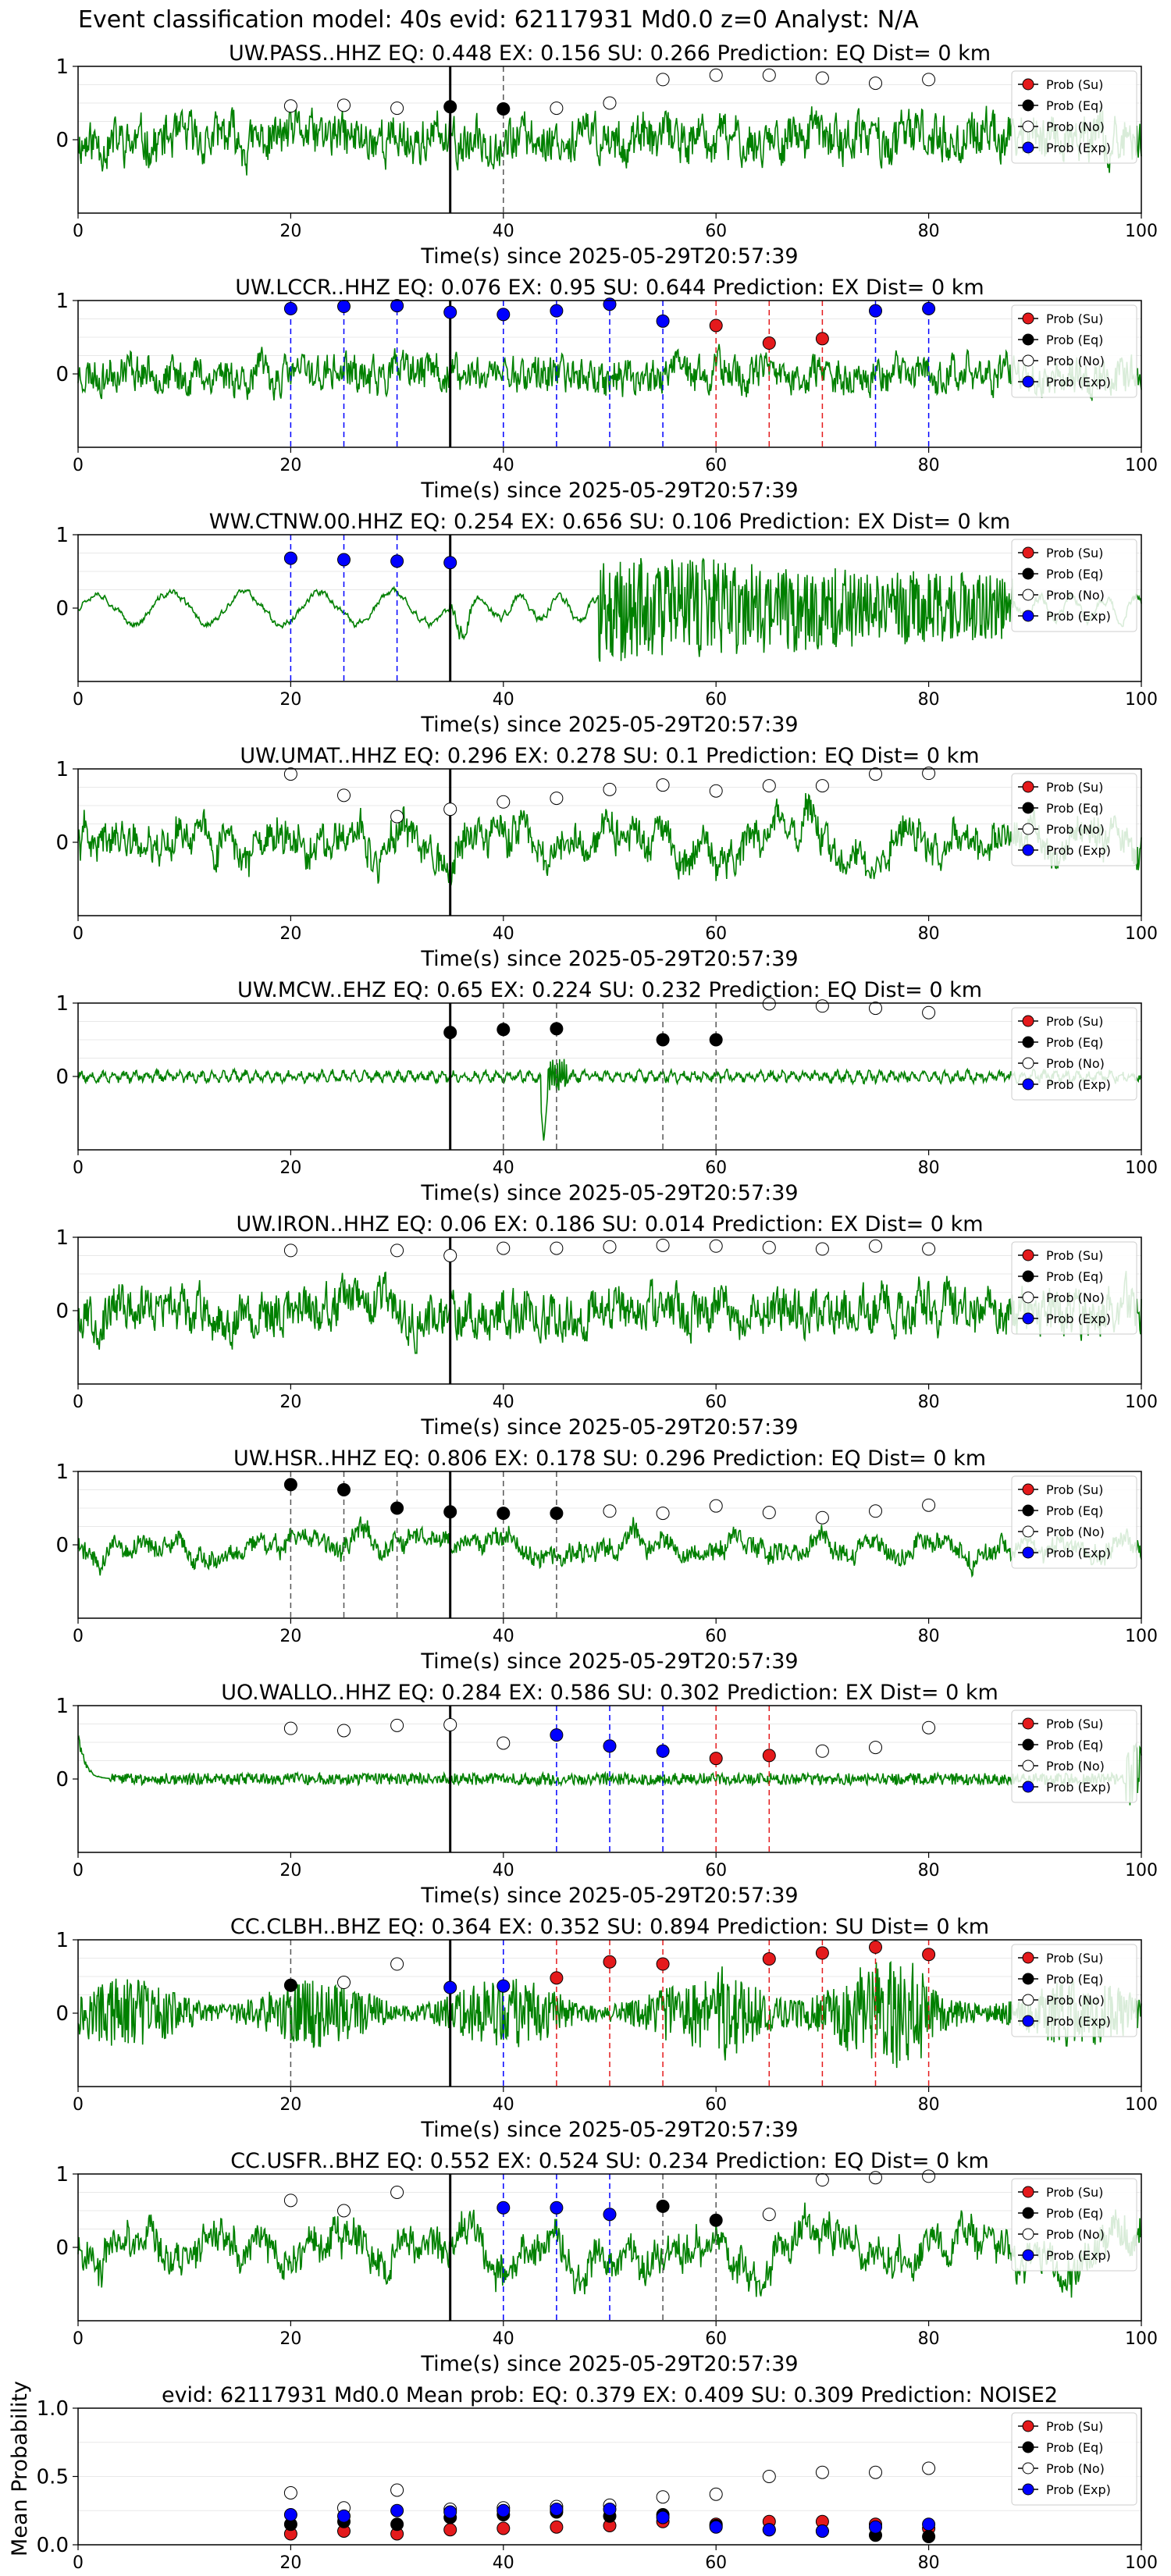  What do you see at coordinates (504, 2528) in the screenshot?
I see `mean-prob-point-su` at bounding box center [504, 2528].